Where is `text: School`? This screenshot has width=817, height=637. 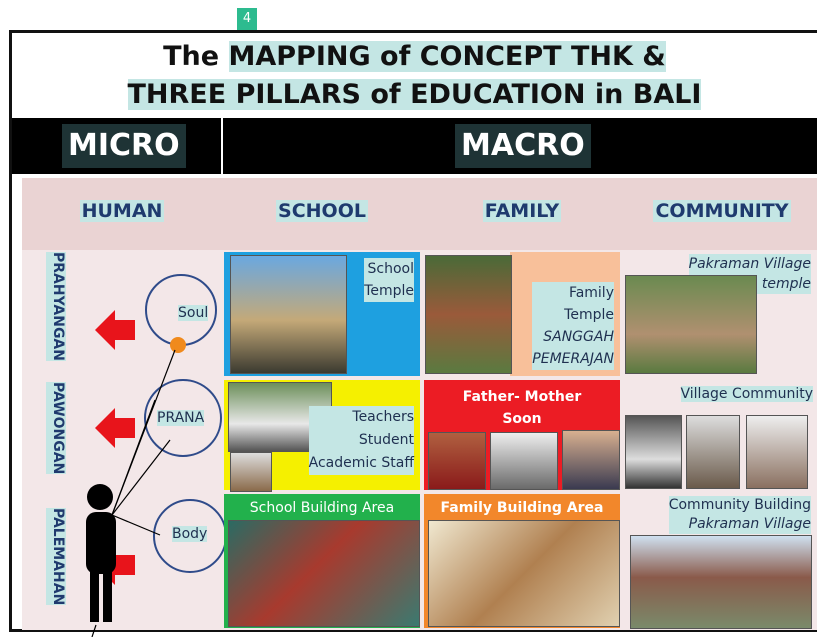 text: School is located at coordinates (390, 269).